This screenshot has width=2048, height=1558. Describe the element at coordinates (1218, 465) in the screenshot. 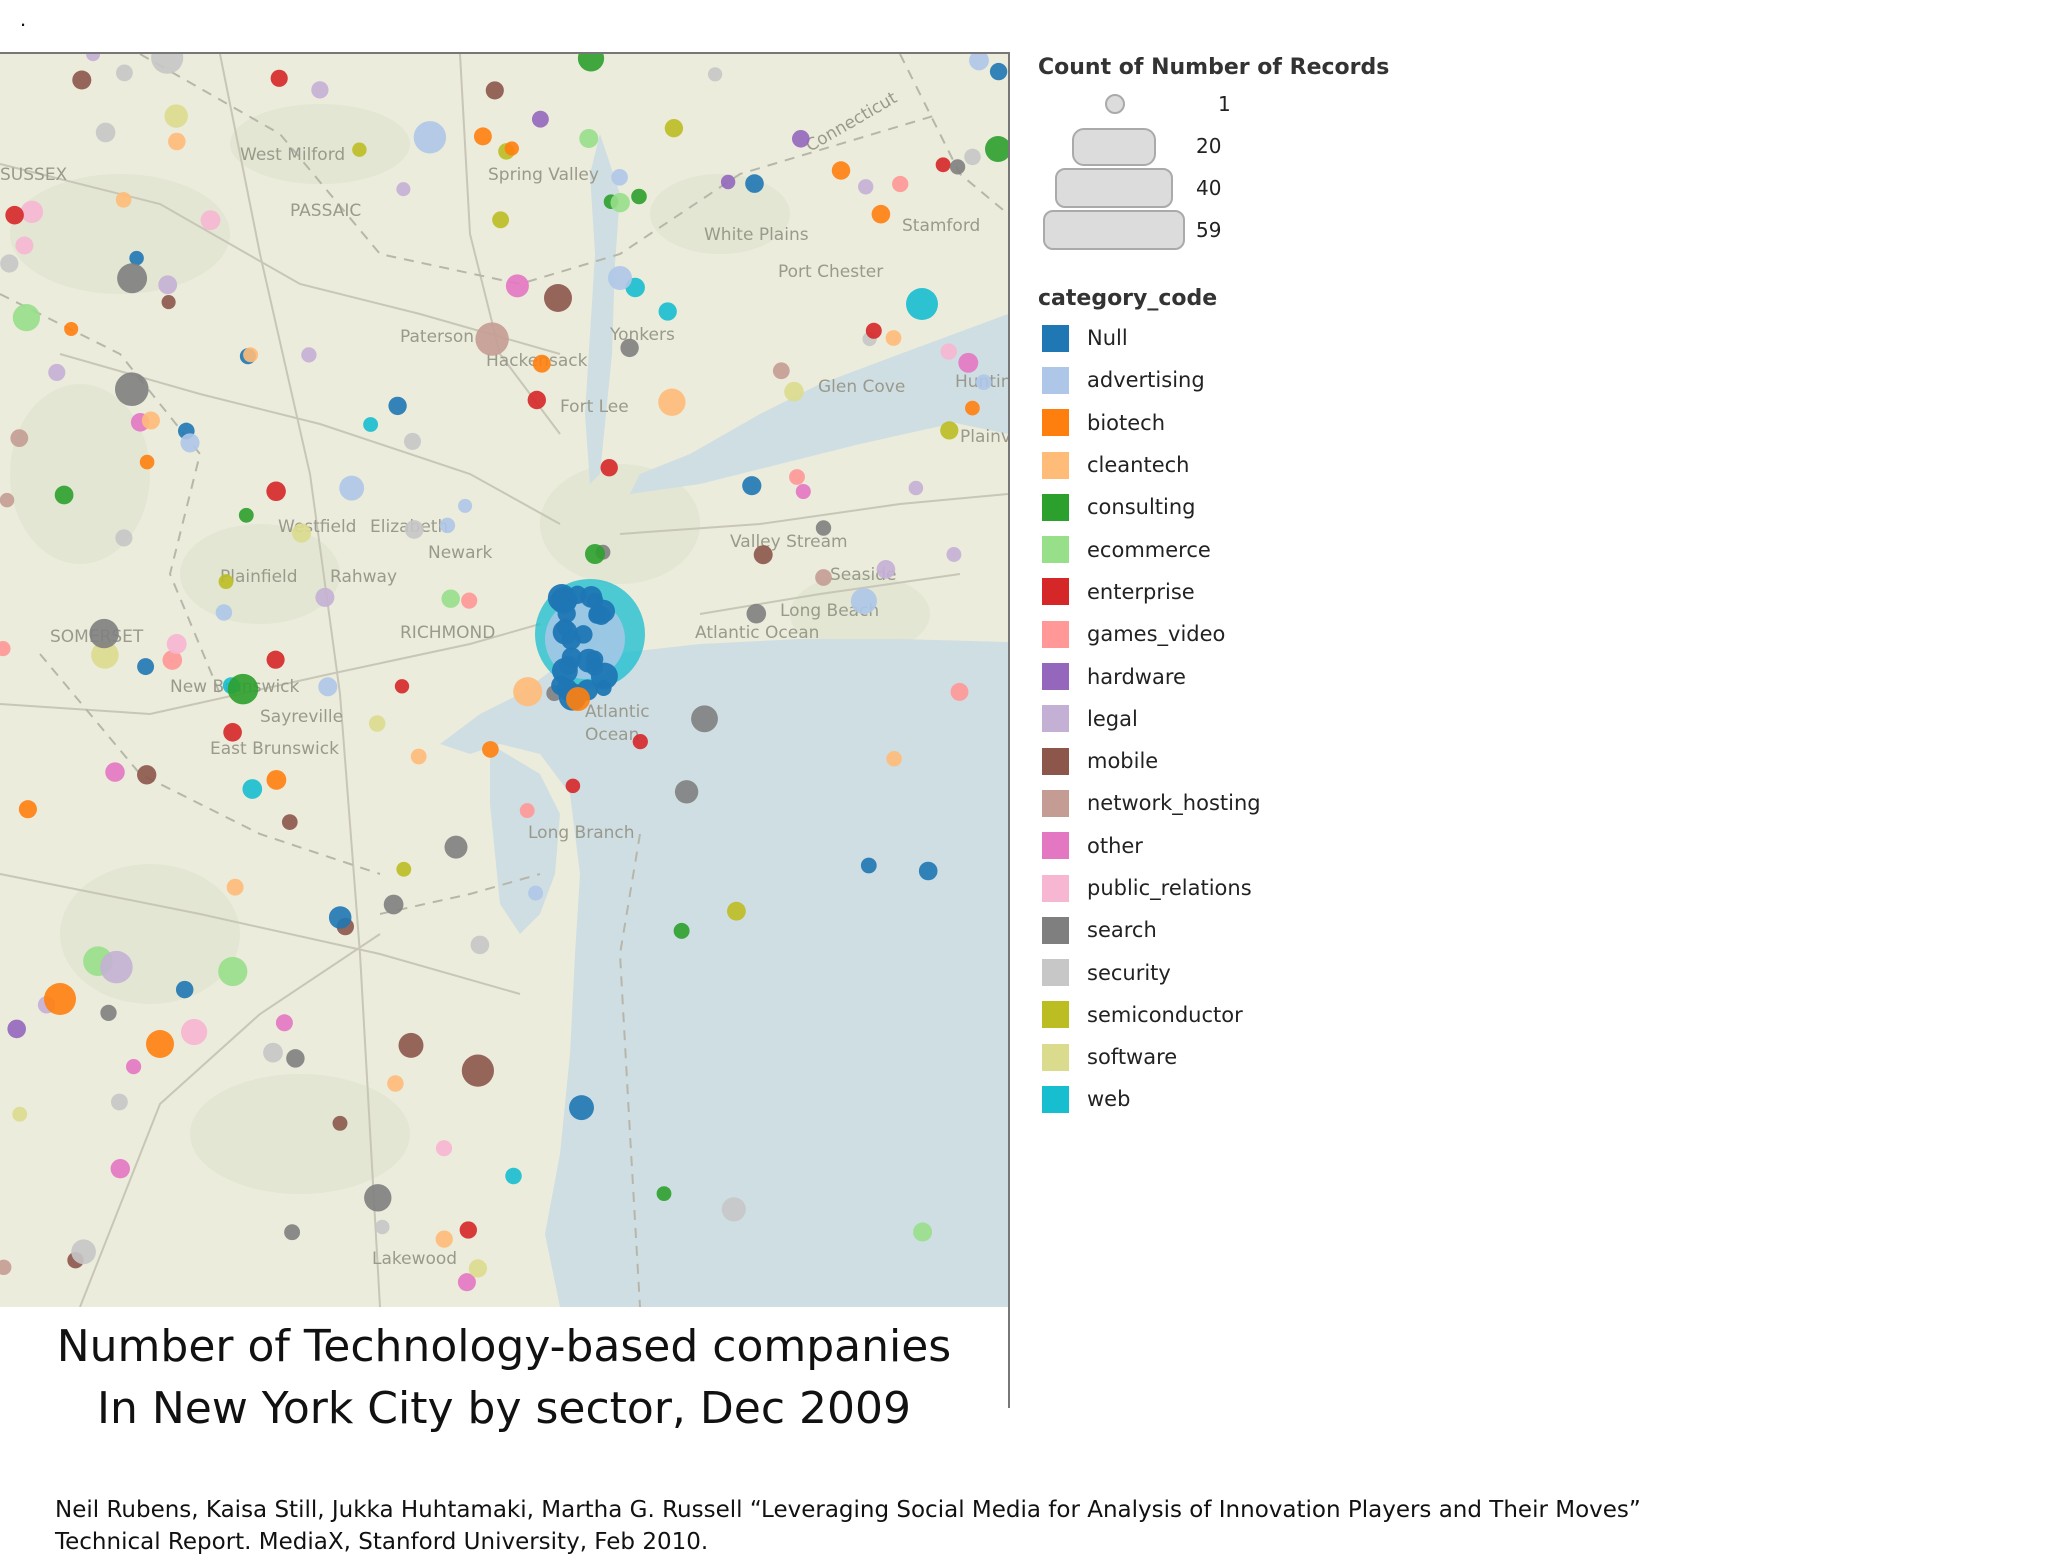

I see `legend-item-cleantech: cleantech` at that location.